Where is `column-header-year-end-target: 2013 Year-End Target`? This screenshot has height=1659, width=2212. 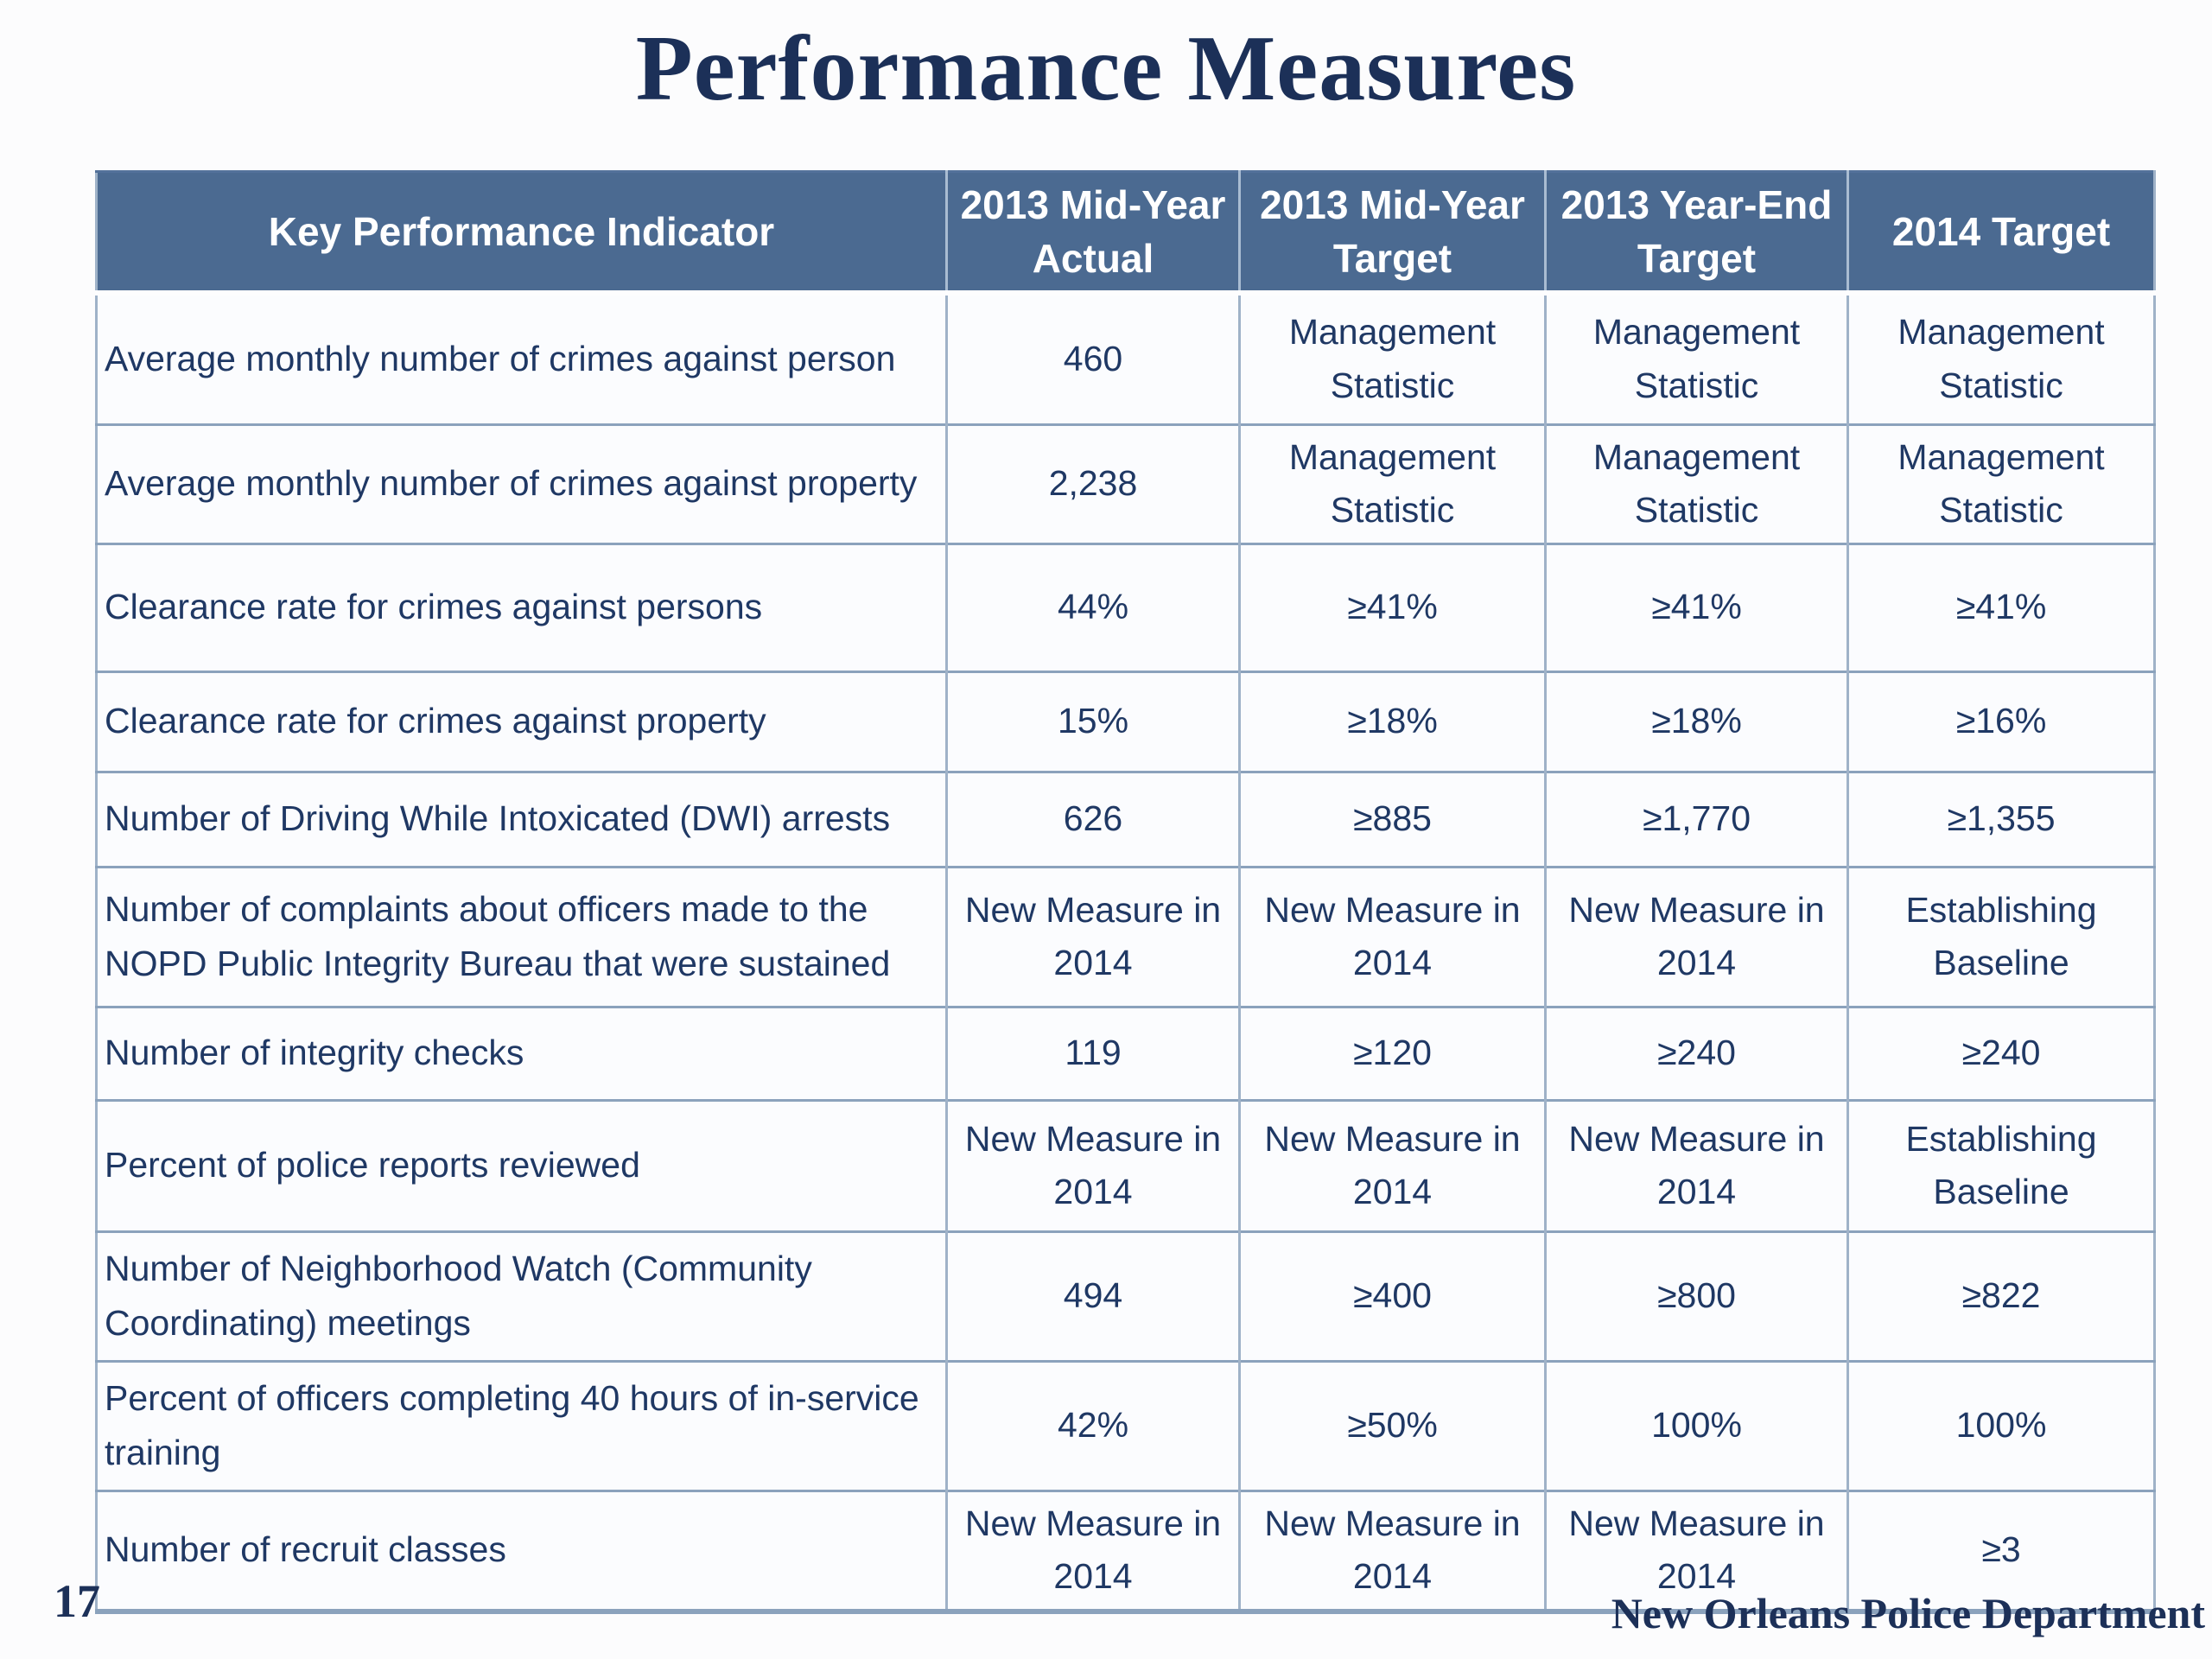
column-header-year-end-target: 2013 Year-End Target is located at coordinates (1696, 233).